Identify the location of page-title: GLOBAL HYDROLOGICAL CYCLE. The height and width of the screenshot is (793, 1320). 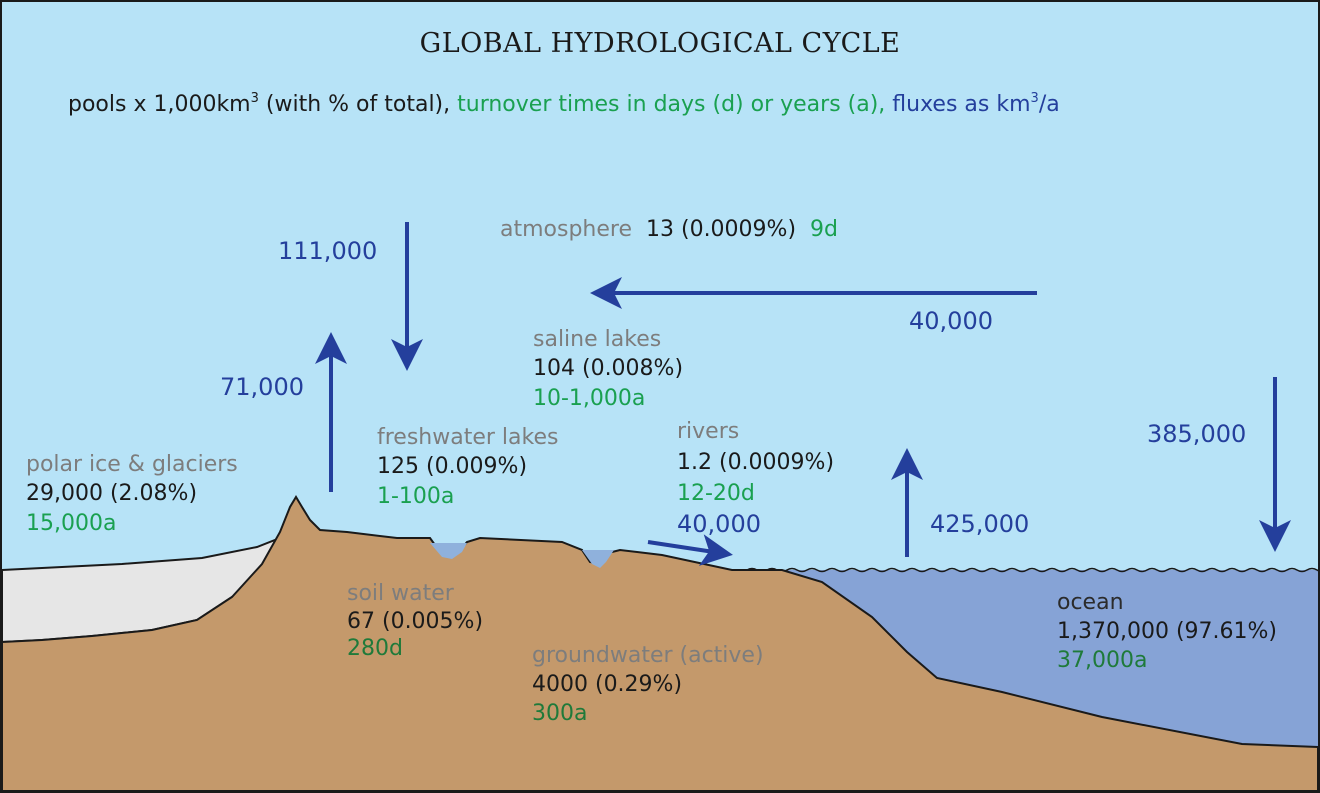
(660, 43).